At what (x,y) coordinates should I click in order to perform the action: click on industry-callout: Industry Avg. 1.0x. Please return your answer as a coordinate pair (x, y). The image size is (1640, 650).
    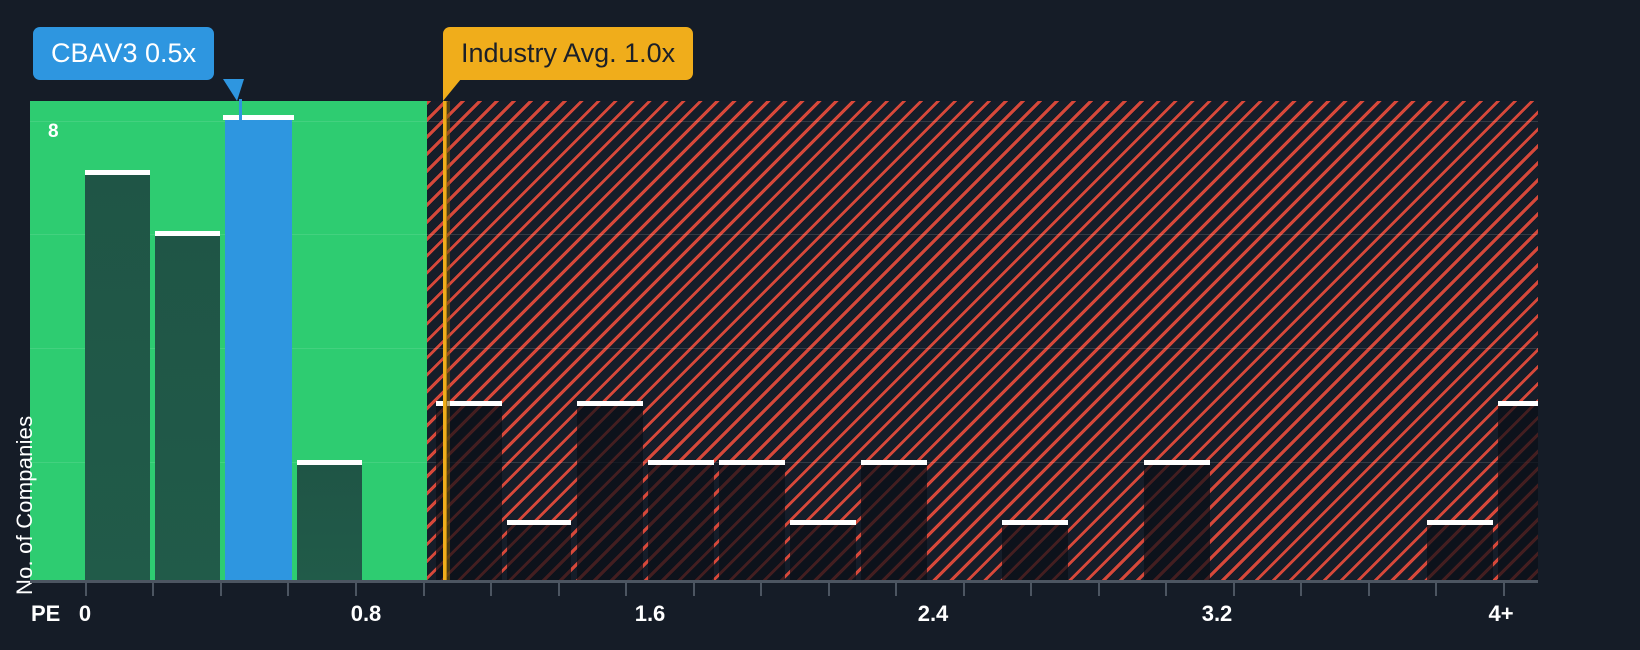
    Looking at the image, I should click on (568, 64).